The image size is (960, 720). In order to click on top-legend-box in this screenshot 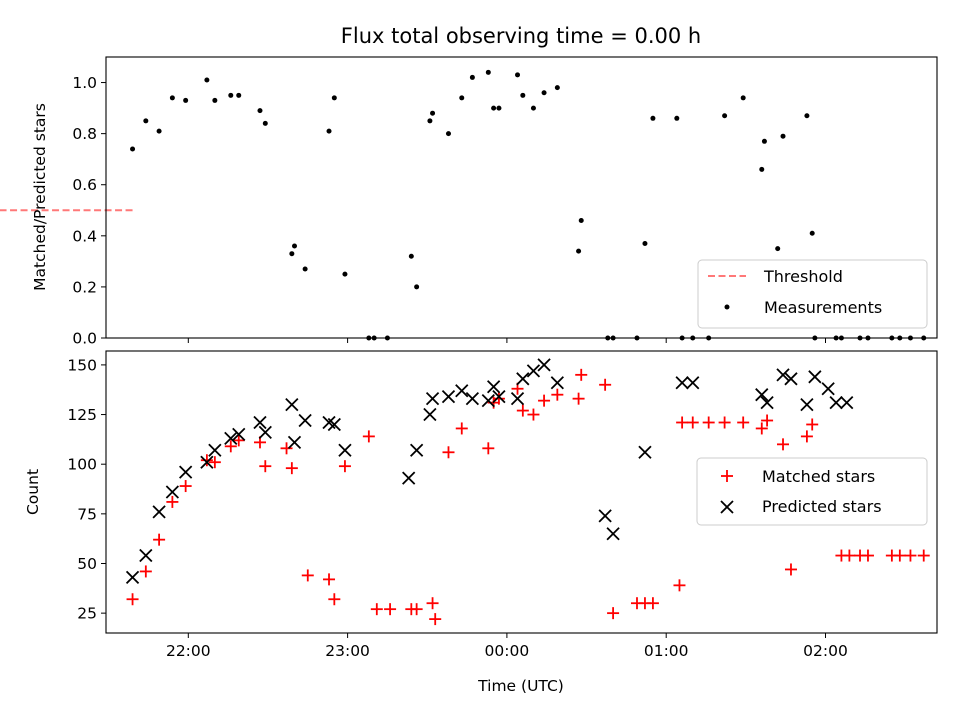, I will do `click(812, 294)`.